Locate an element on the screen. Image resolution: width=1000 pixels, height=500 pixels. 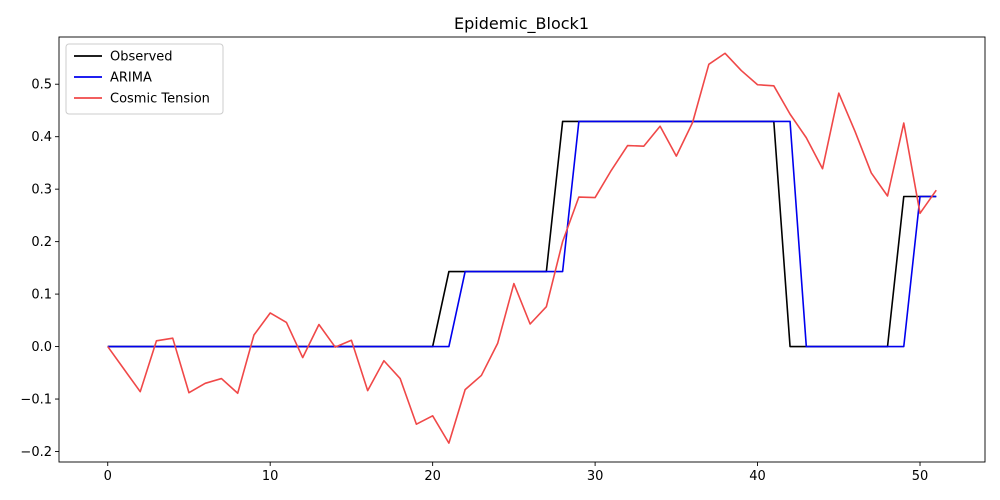
y-tick-label: −0.1 is located at coordinates (36, 400).